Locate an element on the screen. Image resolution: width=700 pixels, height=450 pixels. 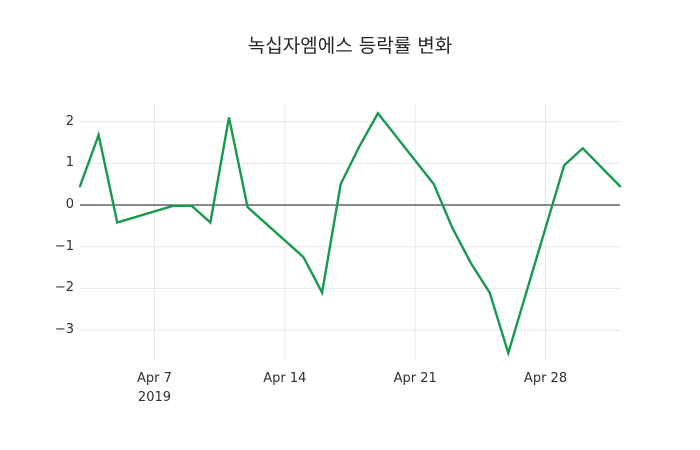
x-tick-label: Apr 14 is located at coordinates (285, 378).